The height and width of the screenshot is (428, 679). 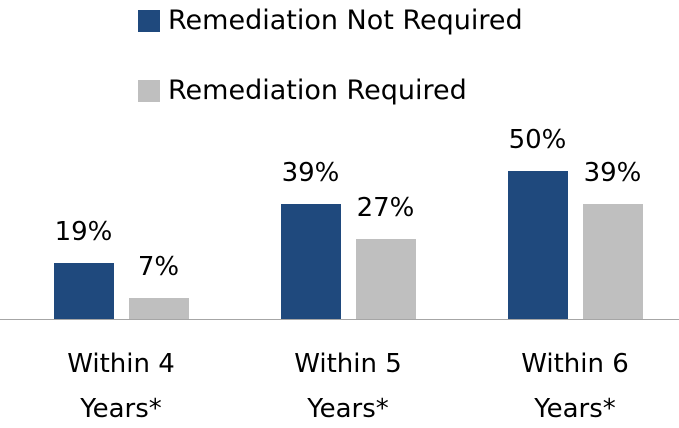 What do you see at coordinates (339, 319) in the screenshot?
I see `baseline` at bounding box center [339, 319].